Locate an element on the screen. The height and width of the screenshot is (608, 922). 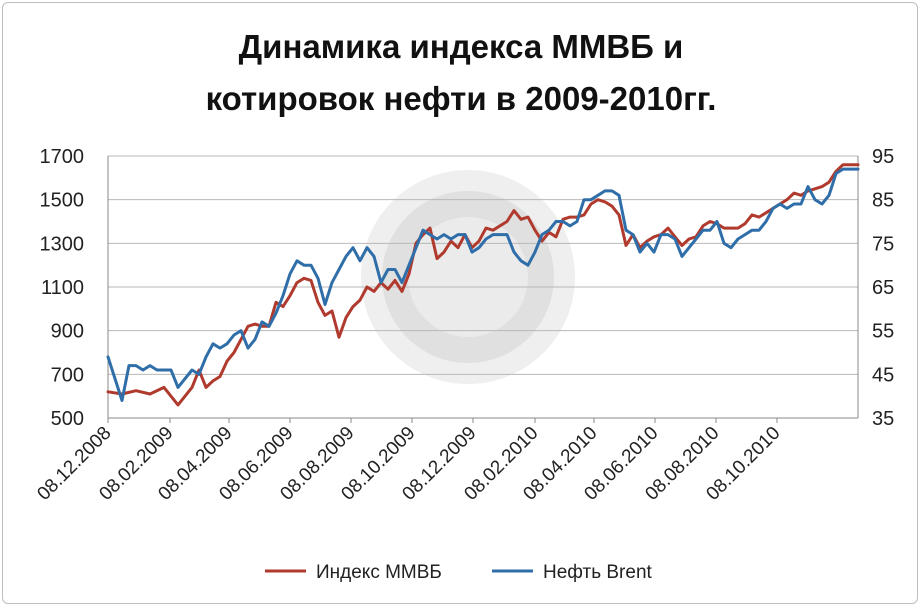
y-left-tick-label: 900 is located at coordinates (67, 332).